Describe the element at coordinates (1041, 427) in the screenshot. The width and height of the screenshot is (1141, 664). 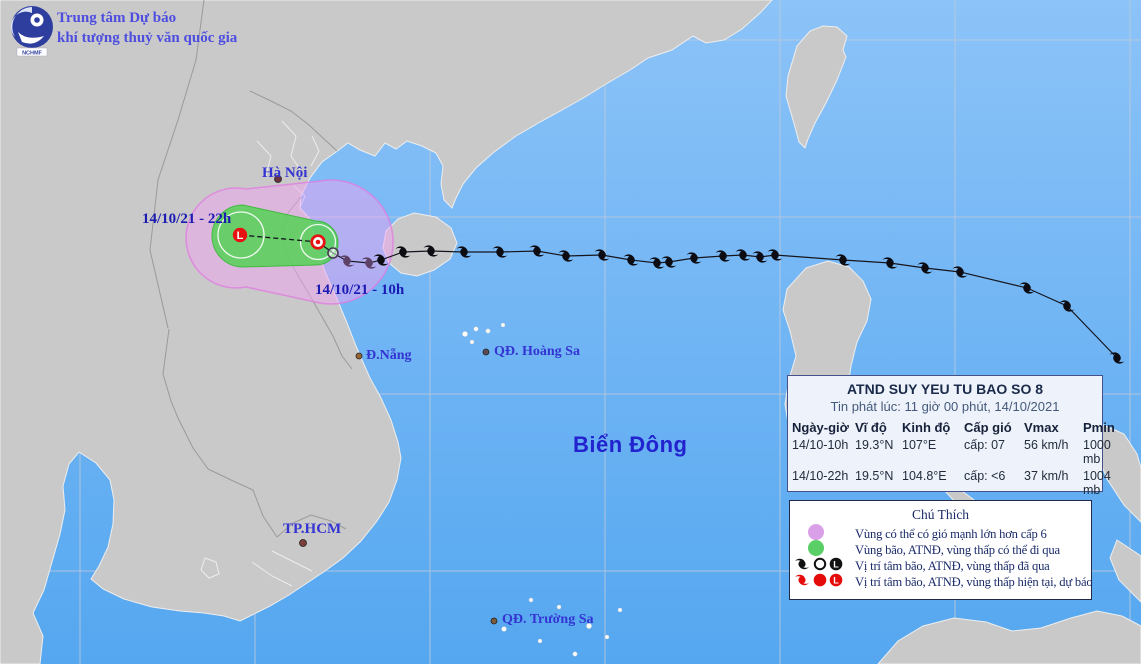
I see `col-header: Vmax` at that location.